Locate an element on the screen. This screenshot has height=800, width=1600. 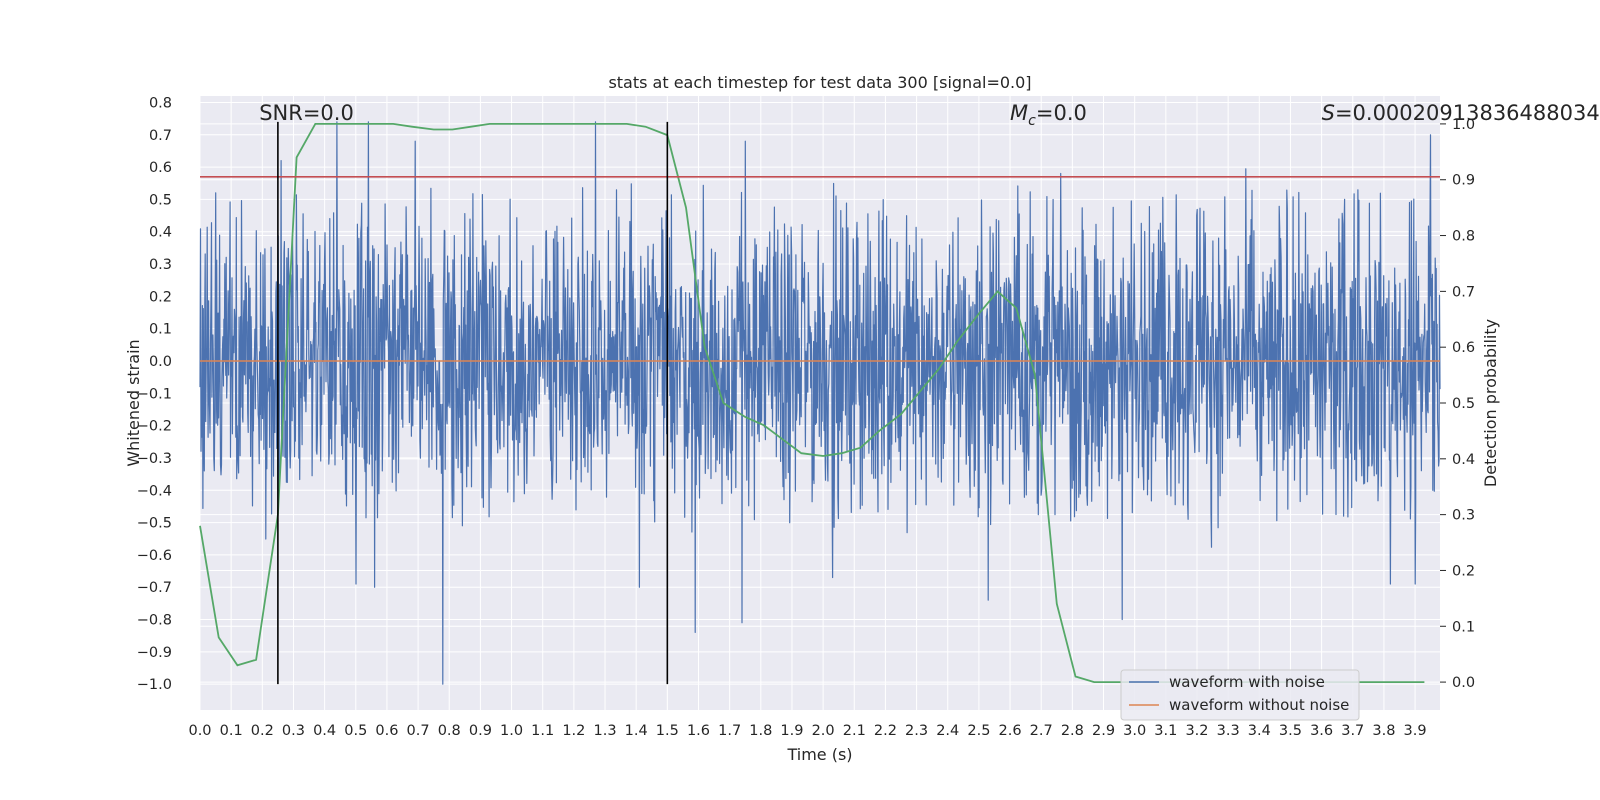
x-tick-label: 1.6 is located at coordinates (698, 731).